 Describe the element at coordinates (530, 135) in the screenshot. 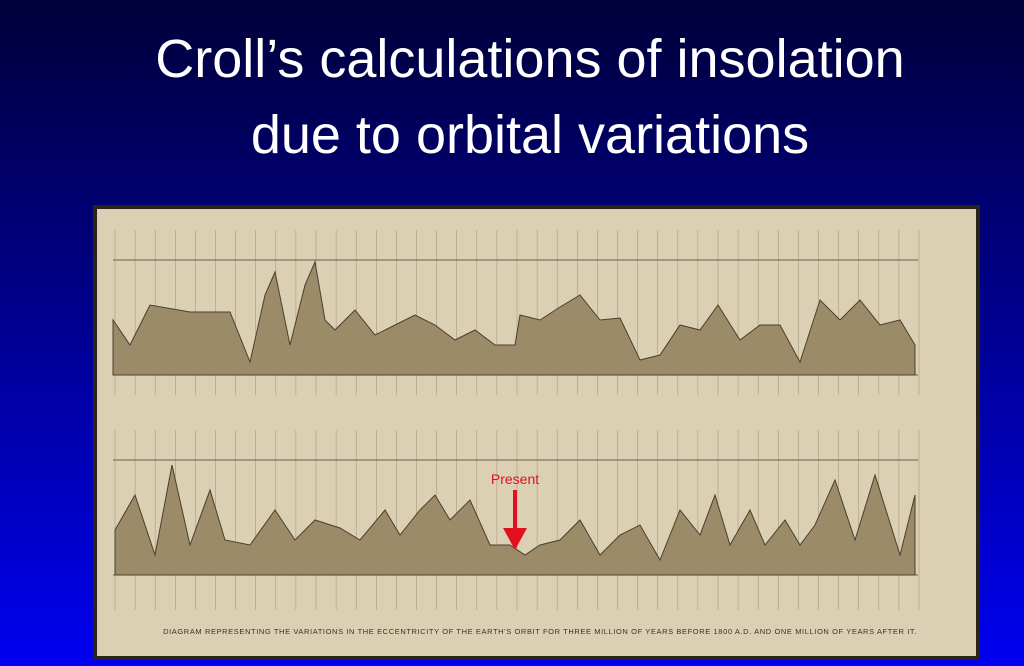

I see `title-line: due to orbital variations` at that location.